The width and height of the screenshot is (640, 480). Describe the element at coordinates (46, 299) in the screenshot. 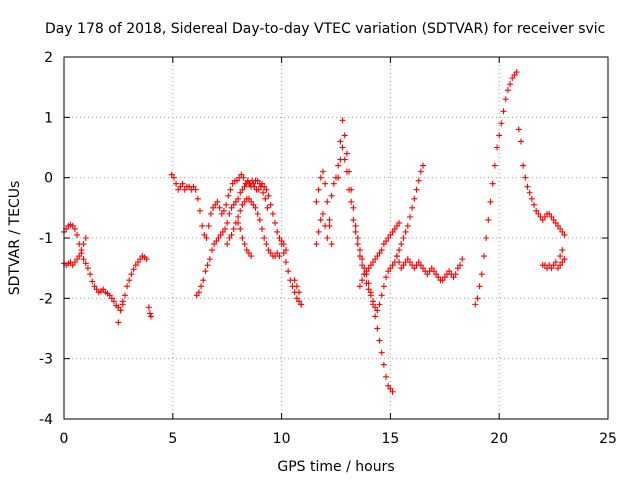

I see `y-tick-label: -2` at that location.